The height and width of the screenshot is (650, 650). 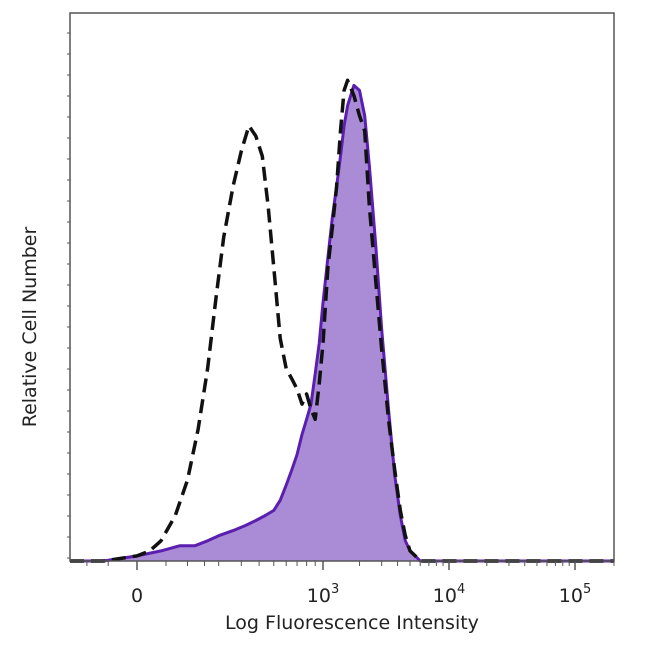 I want to click on x-tick-label: 10³, so click(x=323, y=594).